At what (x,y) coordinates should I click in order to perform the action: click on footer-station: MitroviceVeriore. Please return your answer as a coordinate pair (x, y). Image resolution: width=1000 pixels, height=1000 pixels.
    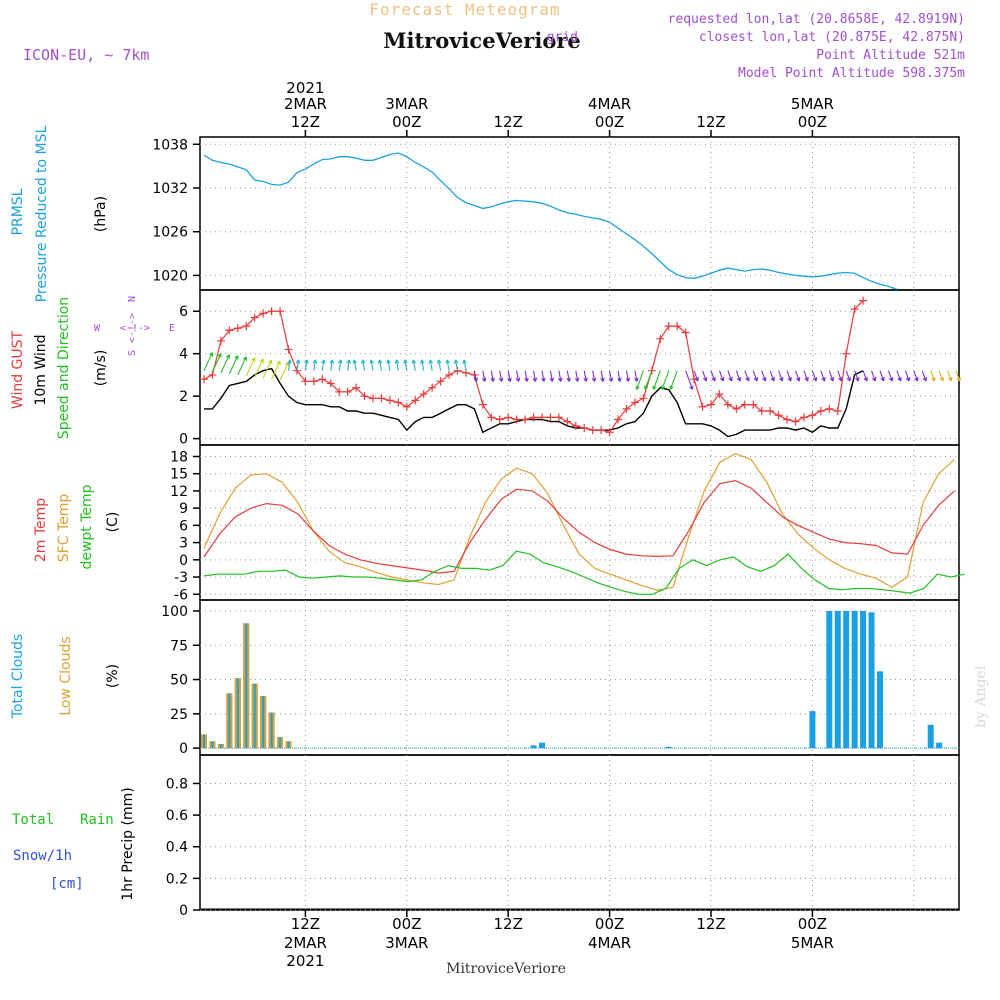
    Looking at the image, I should click on (506, 969).